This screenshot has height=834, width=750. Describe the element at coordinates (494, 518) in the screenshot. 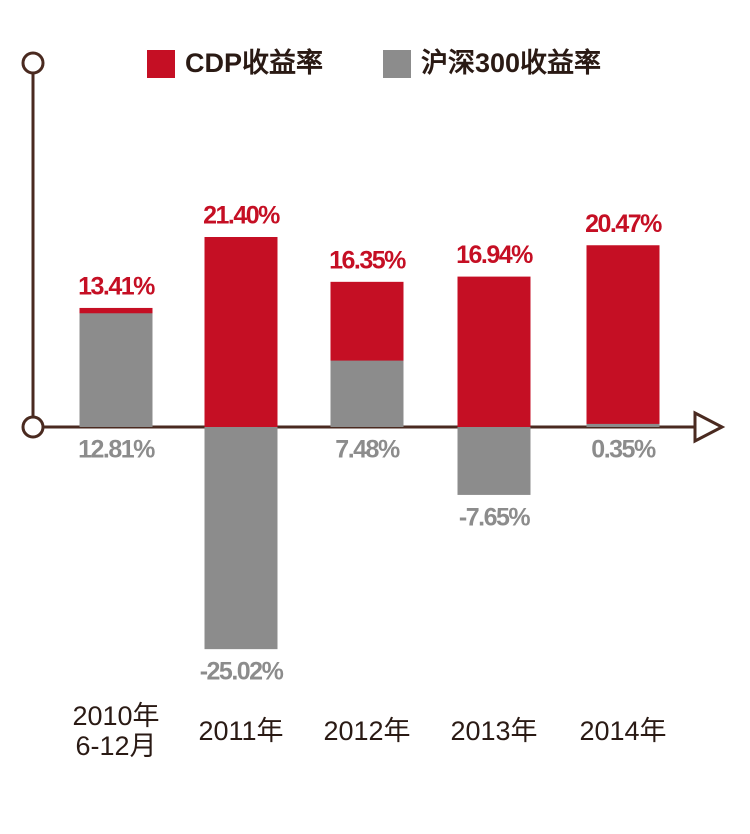

I see `value-label: -7.65%` at that location.